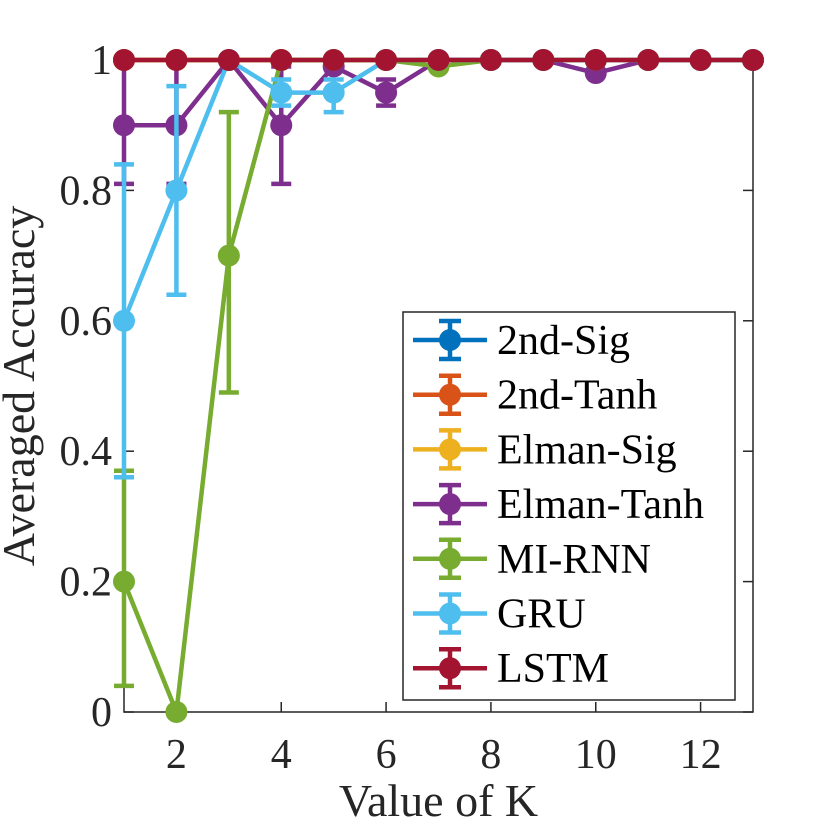  What do you see at coordinates (574, 560) in the screenshot?
I see `legend-label: MI-RNN` at bounding box center [574, 560].